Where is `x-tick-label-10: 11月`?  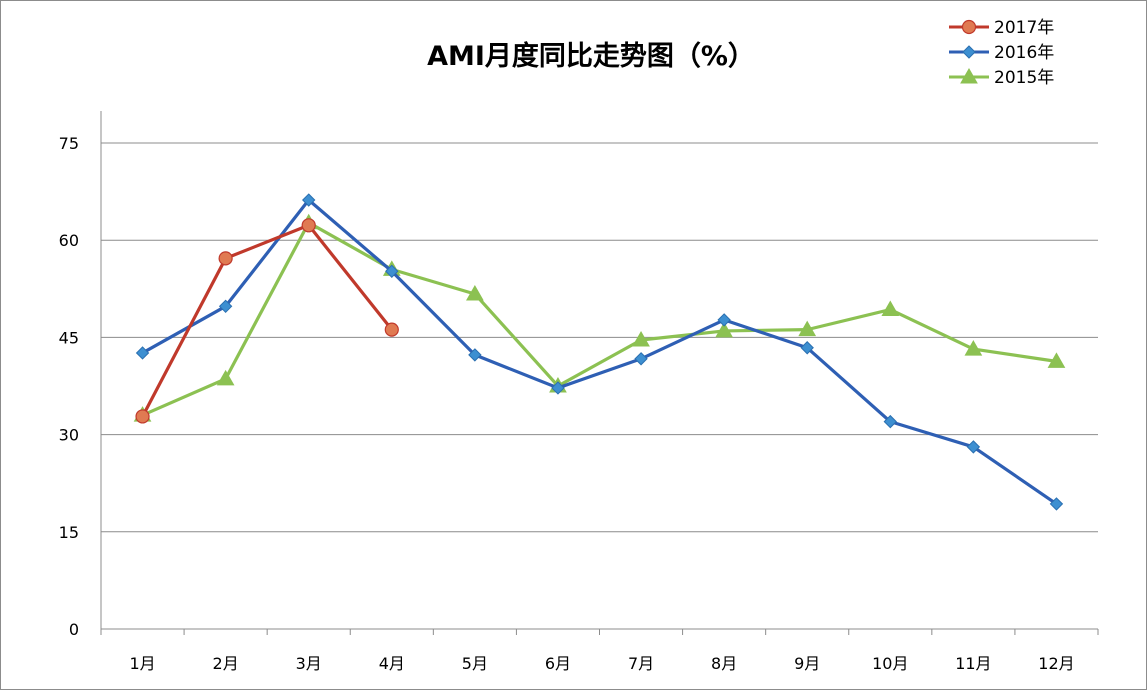
x-tick-label-10: 11月 is located at coordinates (973, 663).